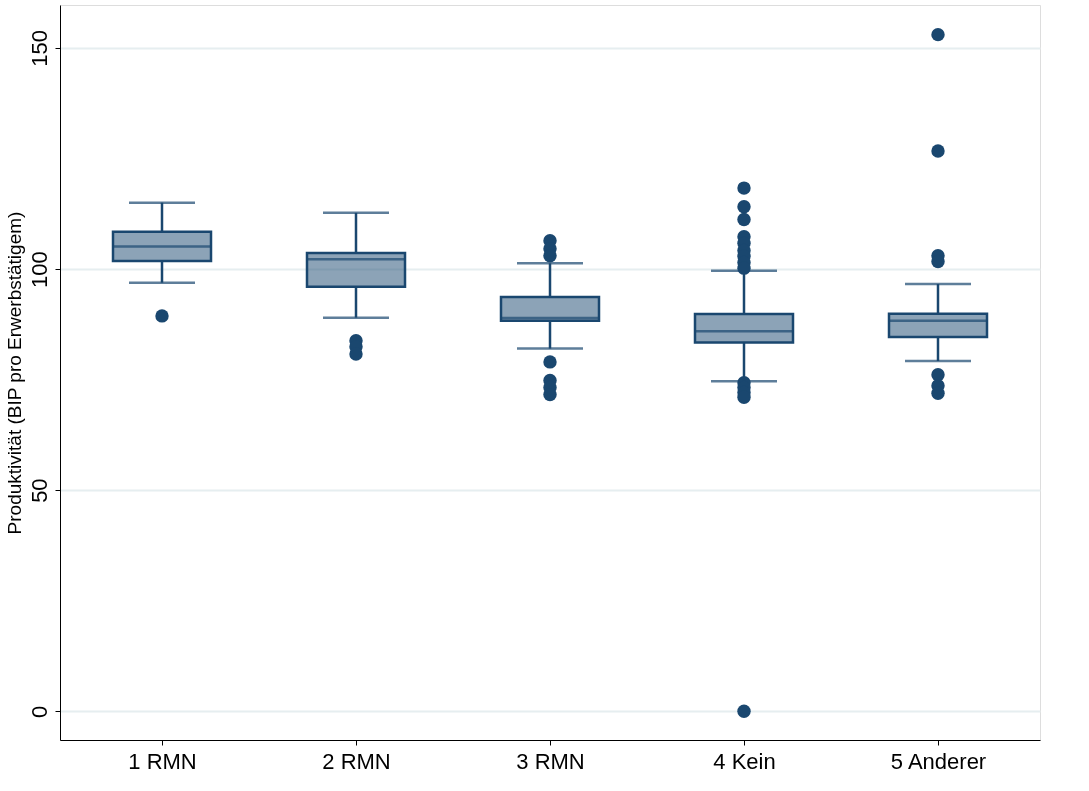 The width and height of the screenshot is (1089, 791). Describe the element at coordinates (39, 48) in the screenshot. I see `y-tick-label: 150` at that location.